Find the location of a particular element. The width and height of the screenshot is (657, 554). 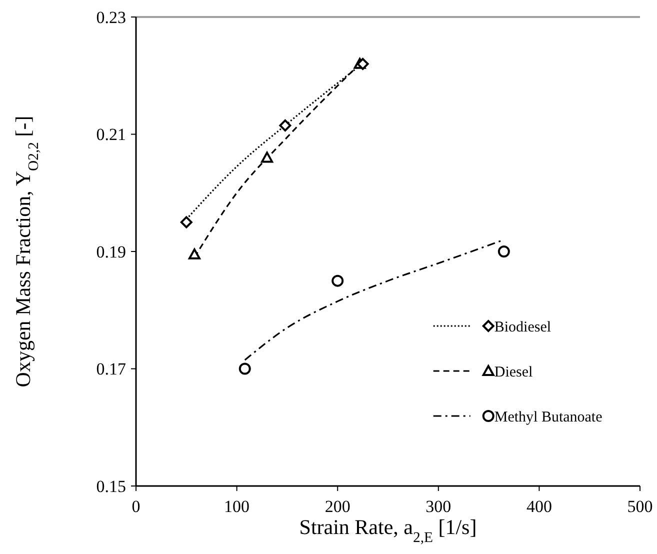

x-axis-title: Strain Rate, a$_{2,E}$ [1/s] is located at coordinates (388, 530).